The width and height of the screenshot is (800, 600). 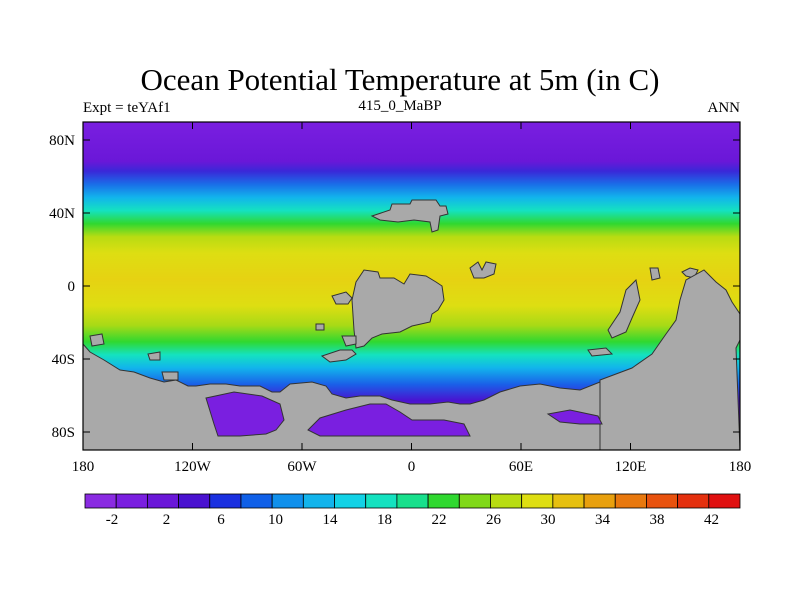 What do you see at coordinates (302, 467) in the screenshot?
I see `lon-label: 60W` at bounding box center [302, 467].